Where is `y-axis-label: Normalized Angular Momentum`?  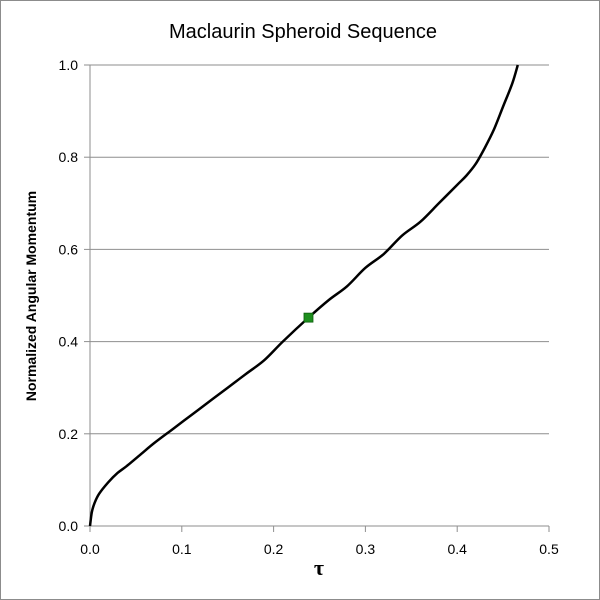
y-axis-label: Normalized Angular Momentum is located at coordinates (31, 296).